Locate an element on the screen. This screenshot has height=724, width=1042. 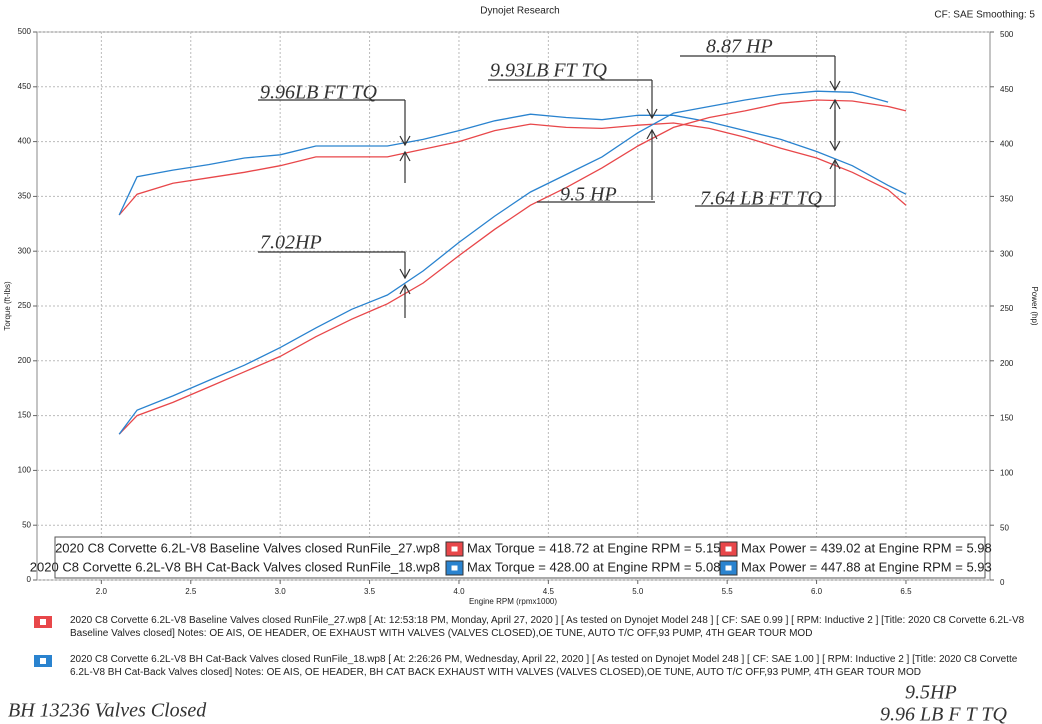
x-tick-label: 3.5 is located at coordinates (370, 591).